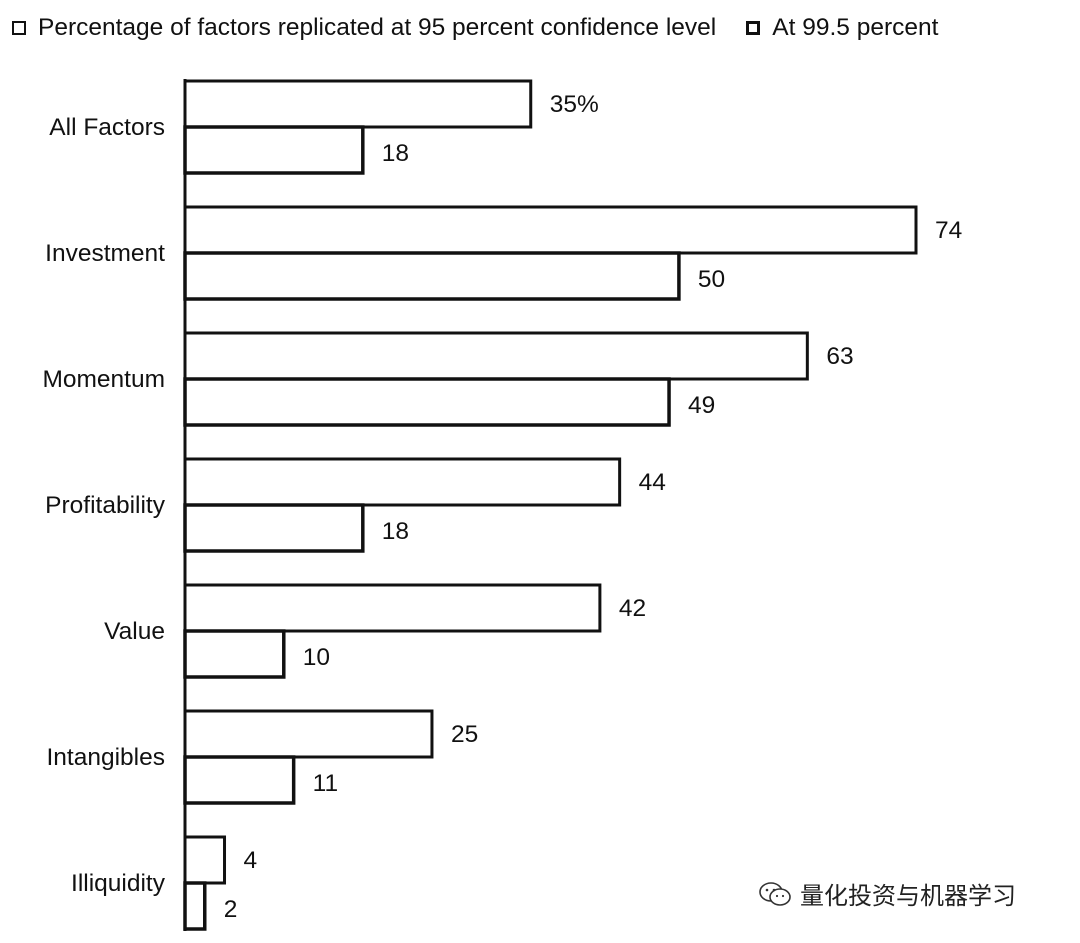 This screenshot has width=1080, height=943. Describe the element at coordinates (195, 906) in the screenshot. I see `bar-995-illiquidity` at that location.